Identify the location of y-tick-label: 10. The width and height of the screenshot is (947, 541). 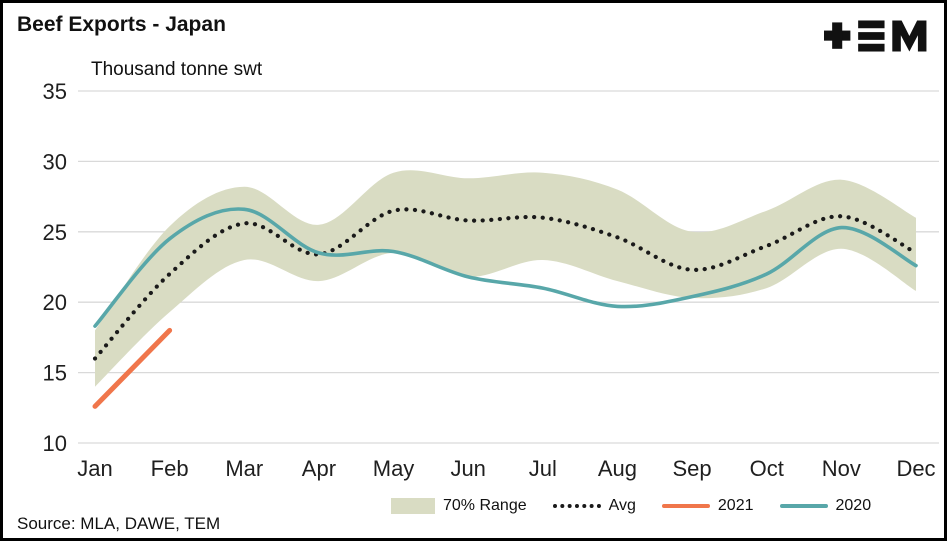
(55, 443).